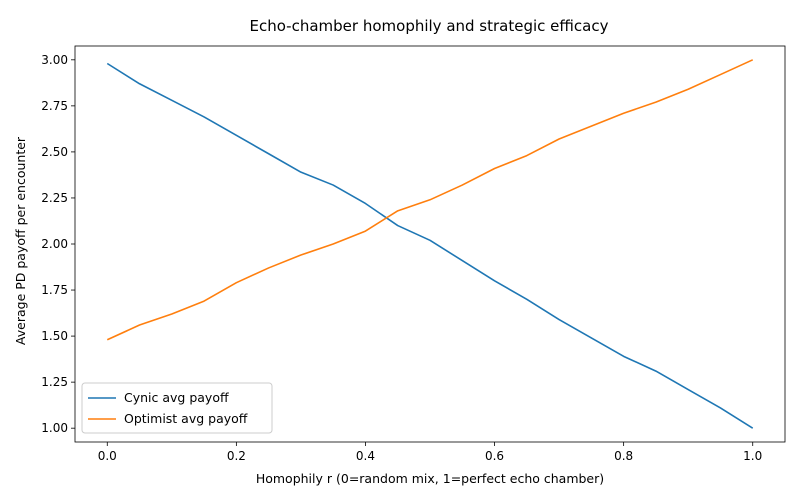 Image resolution: width=800 pixels, height=500 pixels. Describe the element at coordinates (494, 456) in the screenshot. I see `x-tick-label: 0.6` at that location.